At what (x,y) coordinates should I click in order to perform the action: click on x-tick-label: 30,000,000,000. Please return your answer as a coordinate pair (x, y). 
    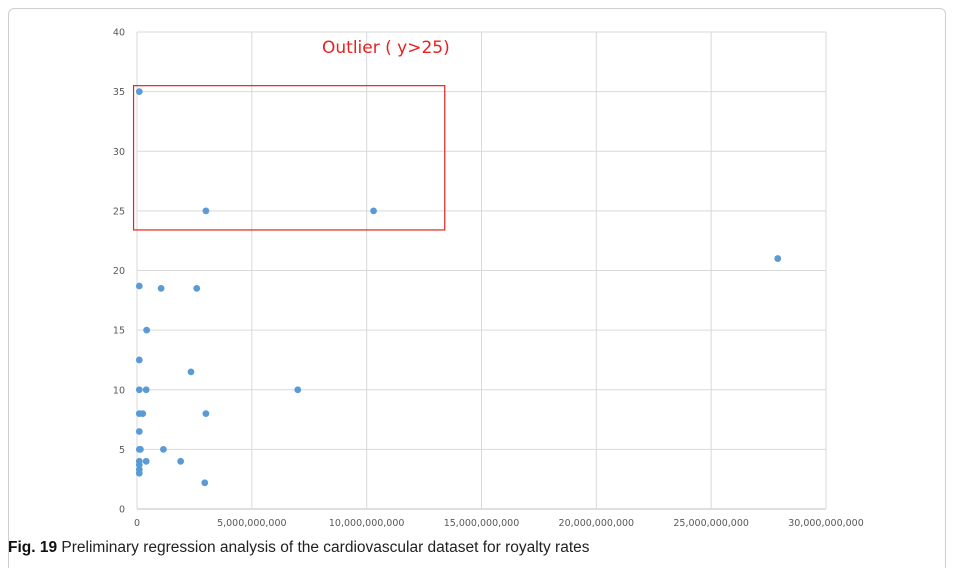
    Looking at the image, I should click on (826, 523).